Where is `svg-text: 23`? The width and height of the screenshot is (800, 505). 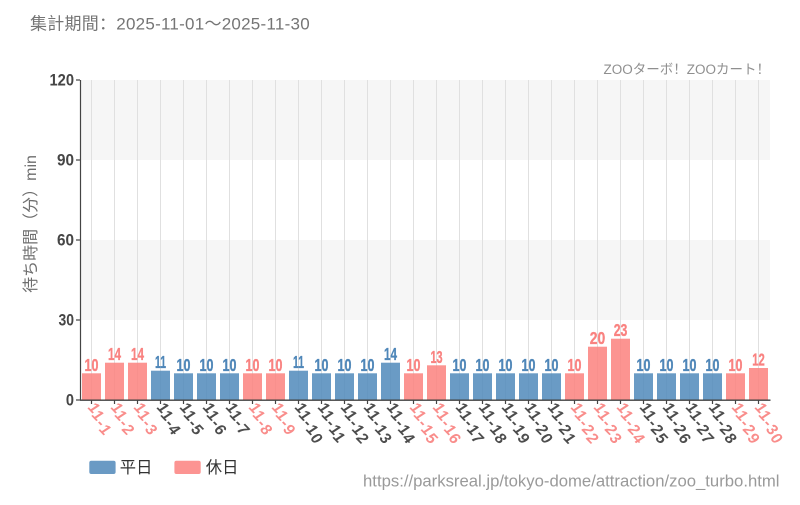
svg-text: 23 is located at coordinates (621, 330).